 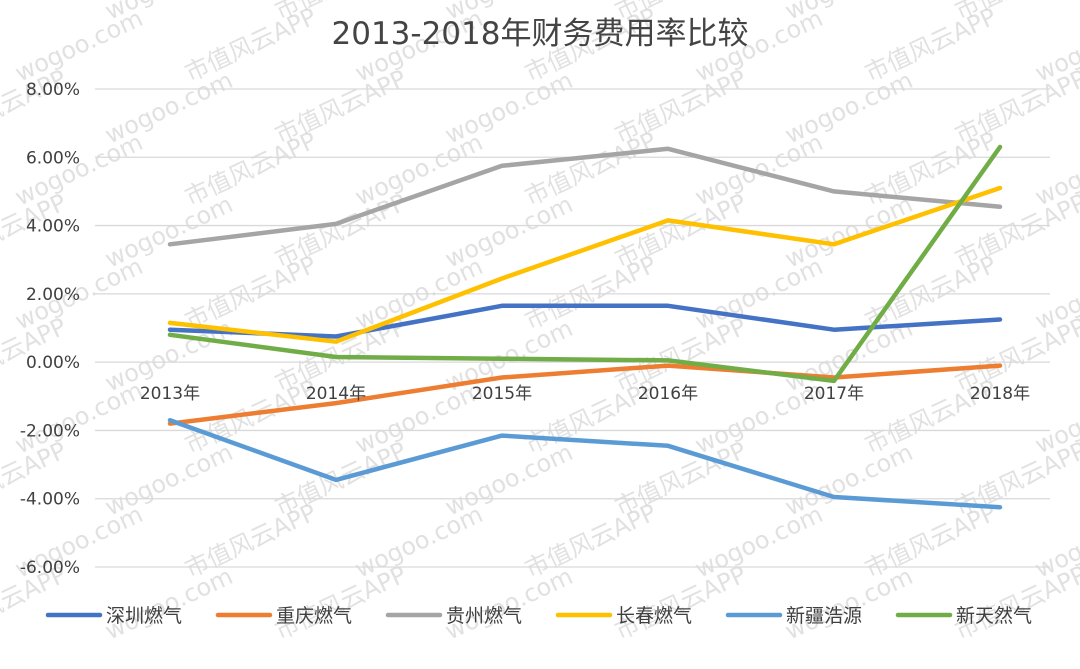 What do you see at coordinates (53, 295) in the screenshot?
I see `y-tick-label: 2.00%` at bounding box center [53, 295].